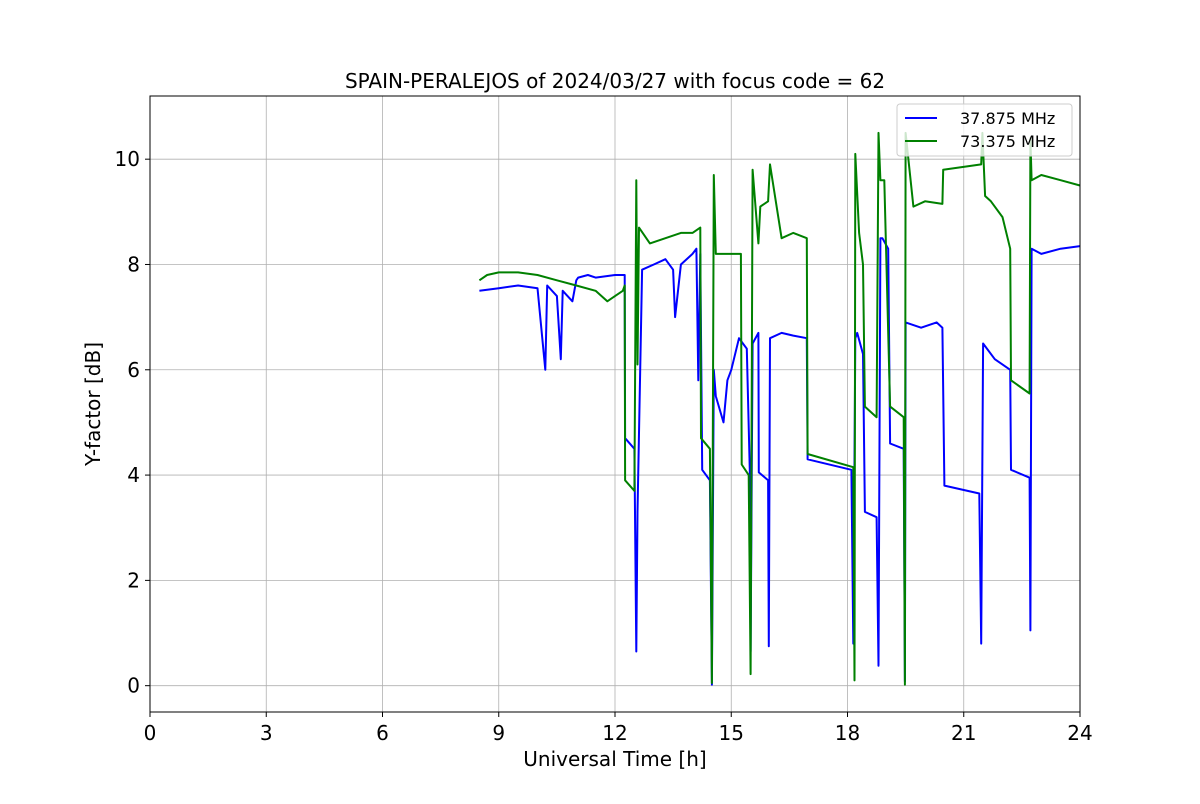 This screenshot has height=804, width=1200. What do you see at coordinates (1007, 141) in the screenshot?
I see `legend-label-2: 73.375 MHz` at bounding box center [1007, 141].